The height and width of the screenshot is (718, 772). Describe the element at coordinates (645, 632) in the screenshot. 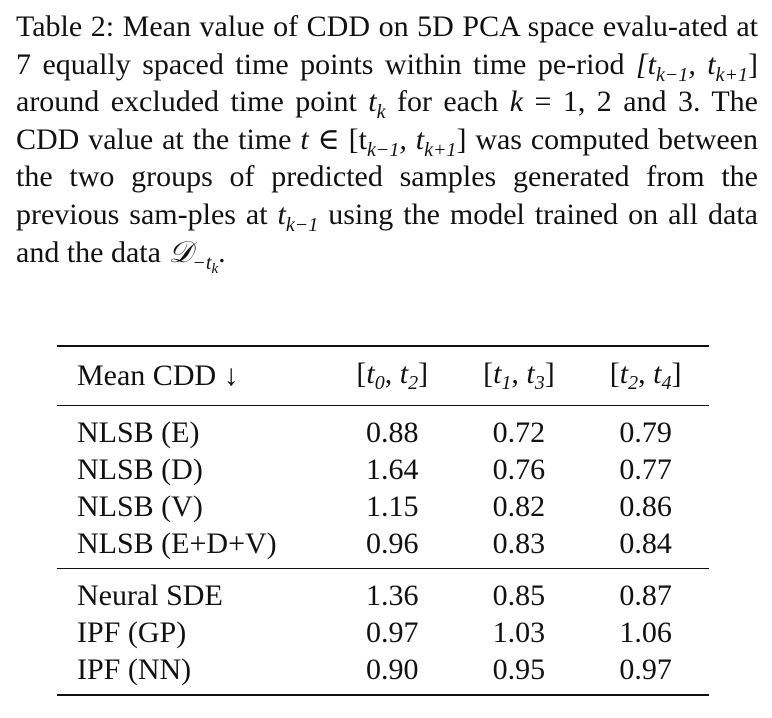

I see `row-value: 1.06` at that location.